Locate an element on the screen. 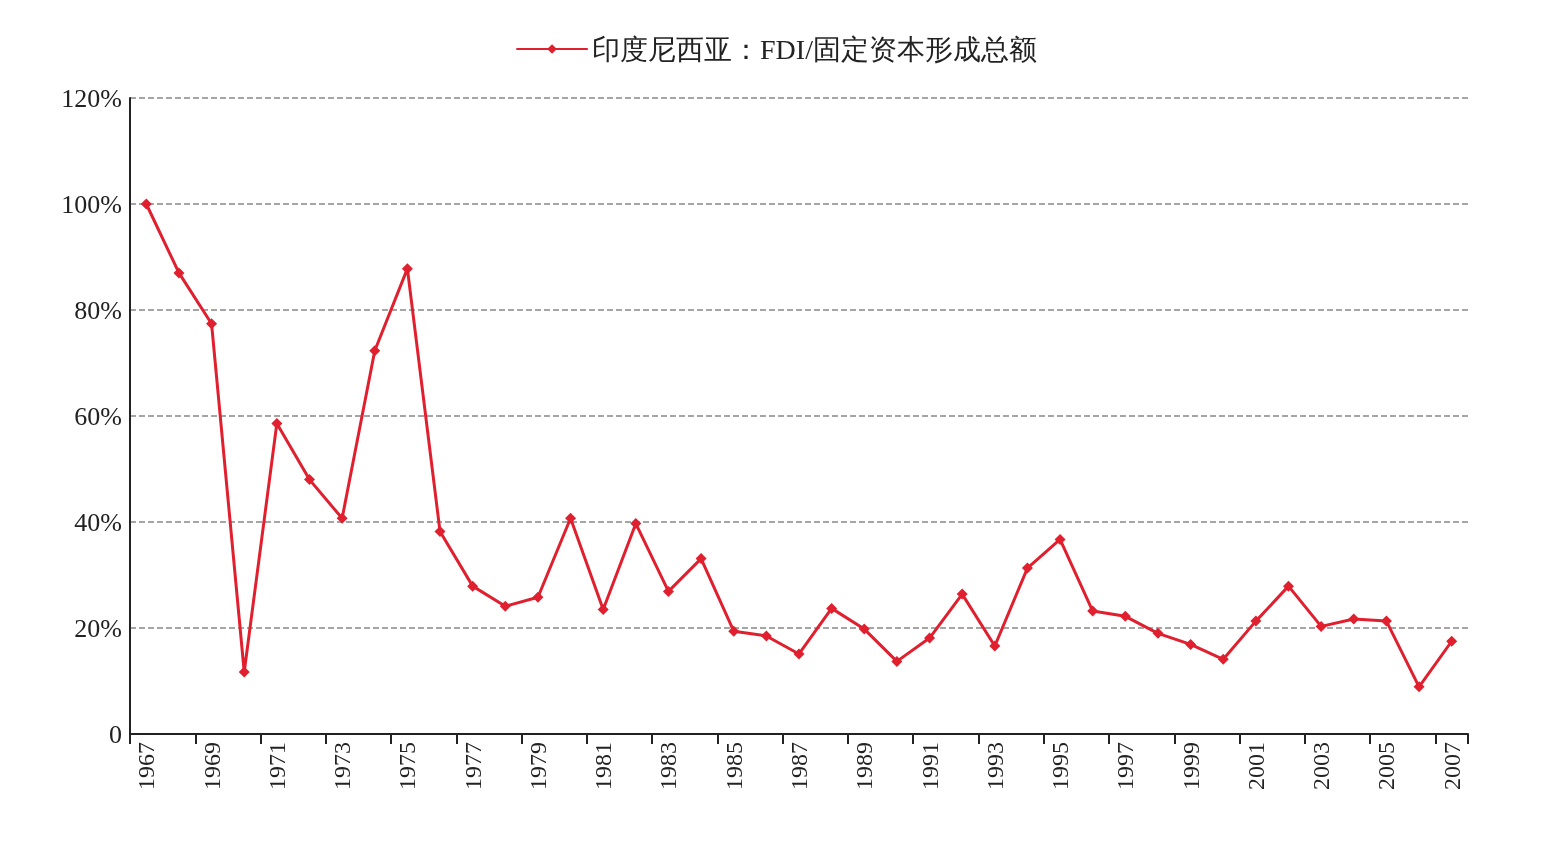 Image resolution: width=1553 pixels, height=849 pixels. y-tick-label: 100% is located at coordinates (91, 204).